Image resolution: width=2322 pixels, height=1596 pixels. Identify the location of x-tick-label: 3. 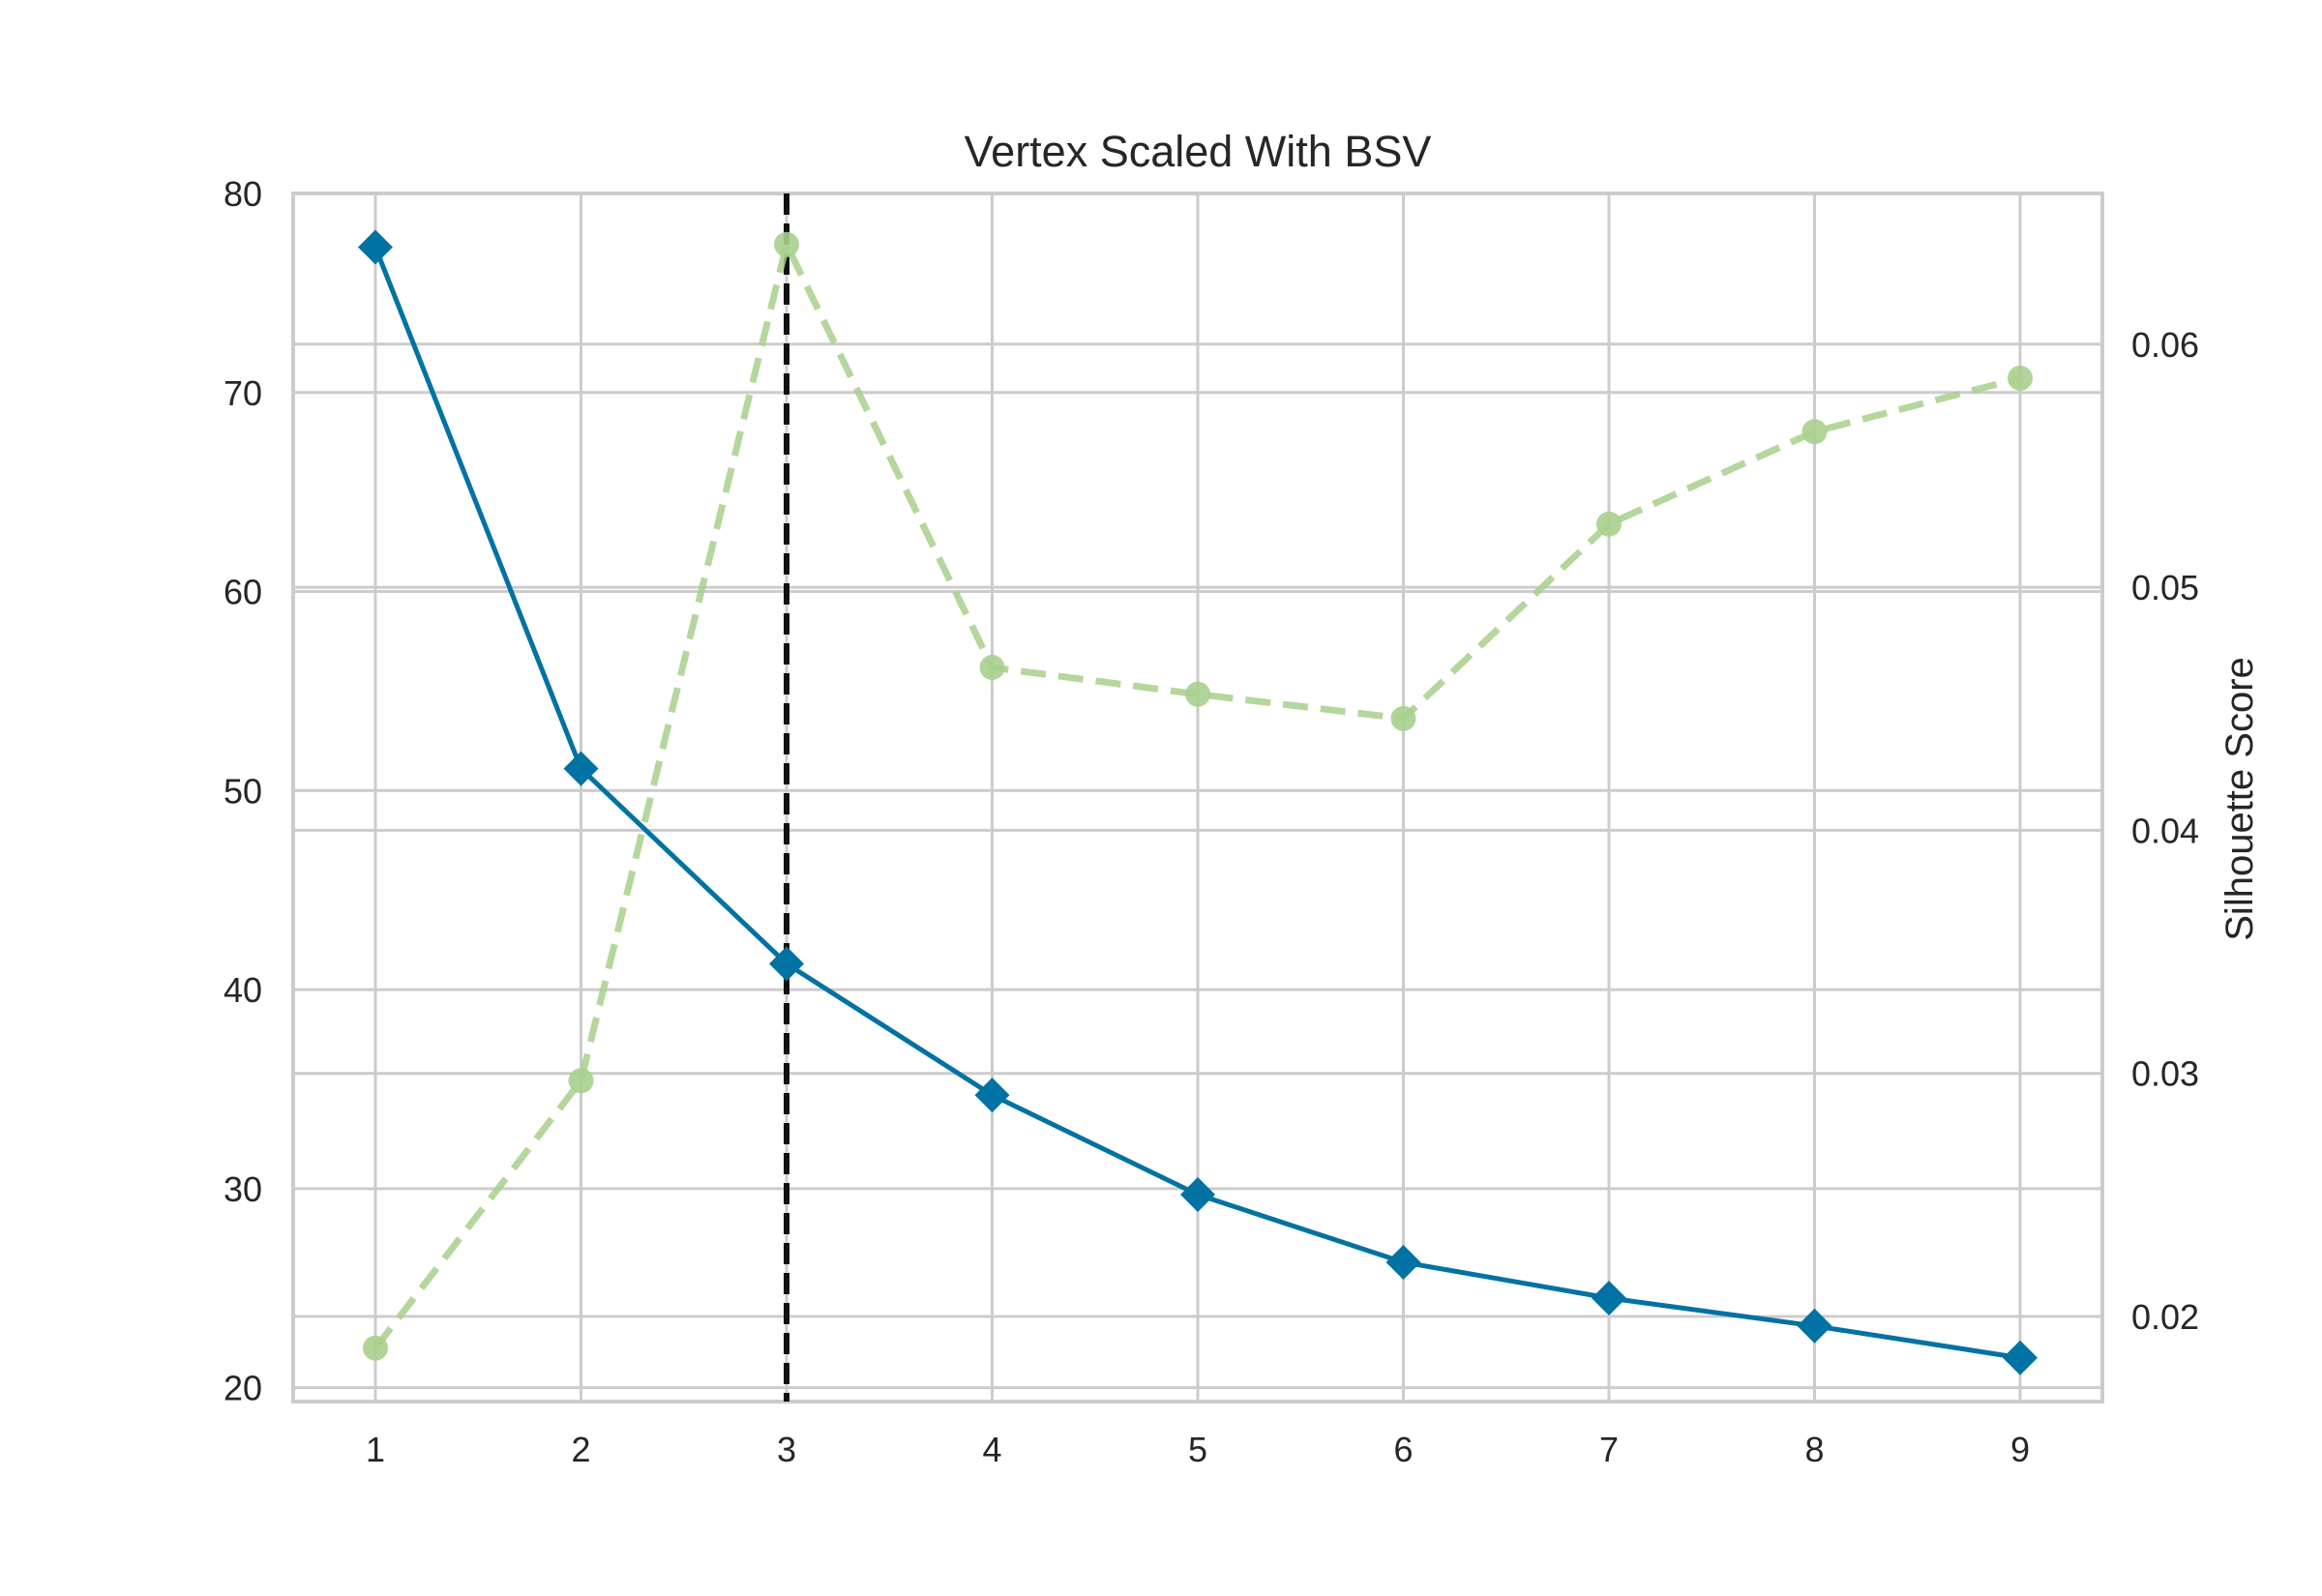
(786, 1449).